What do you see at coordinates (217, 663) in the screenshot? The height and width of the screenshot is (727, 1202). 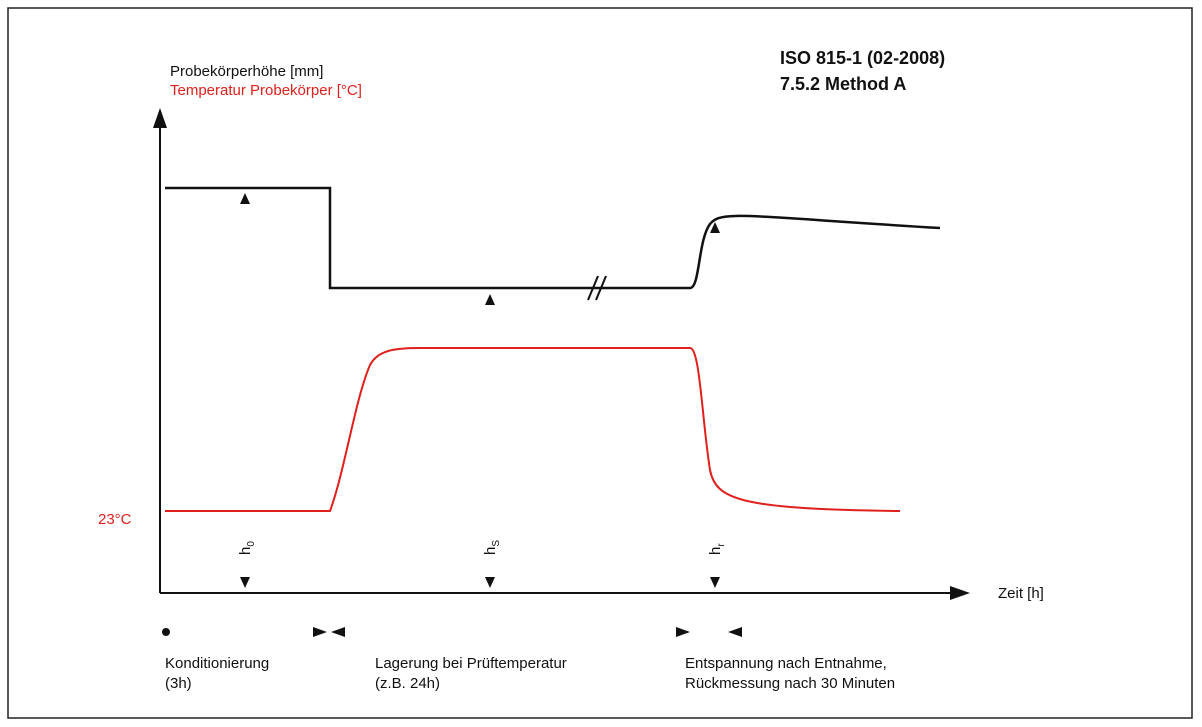 I see `phase-label: Konditionierung` at bounding box center [217, 663].